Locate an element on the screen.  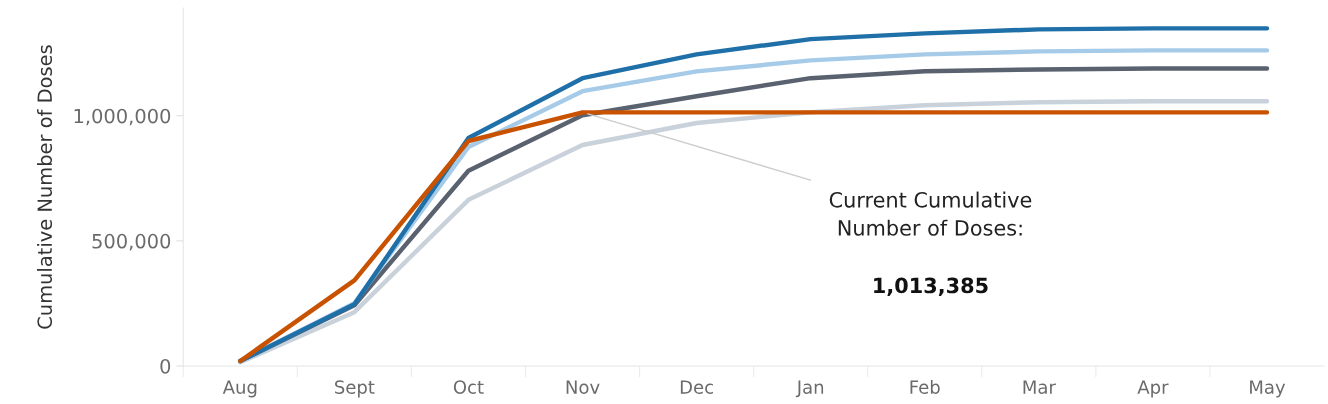
x-tick-label: Nov is located at coordinates (583, 387).